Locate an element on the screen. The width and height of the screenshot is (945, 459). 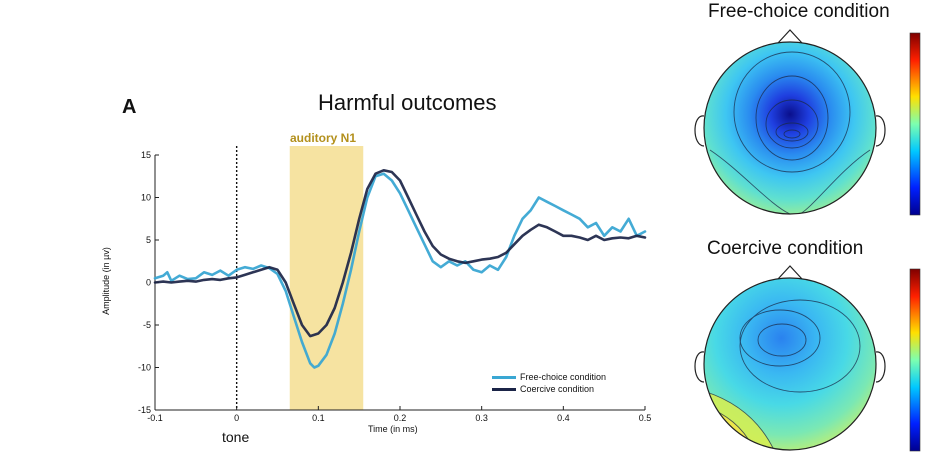
y-axis-label: Amplitude (in µv) is located at coordinates (105, 281).